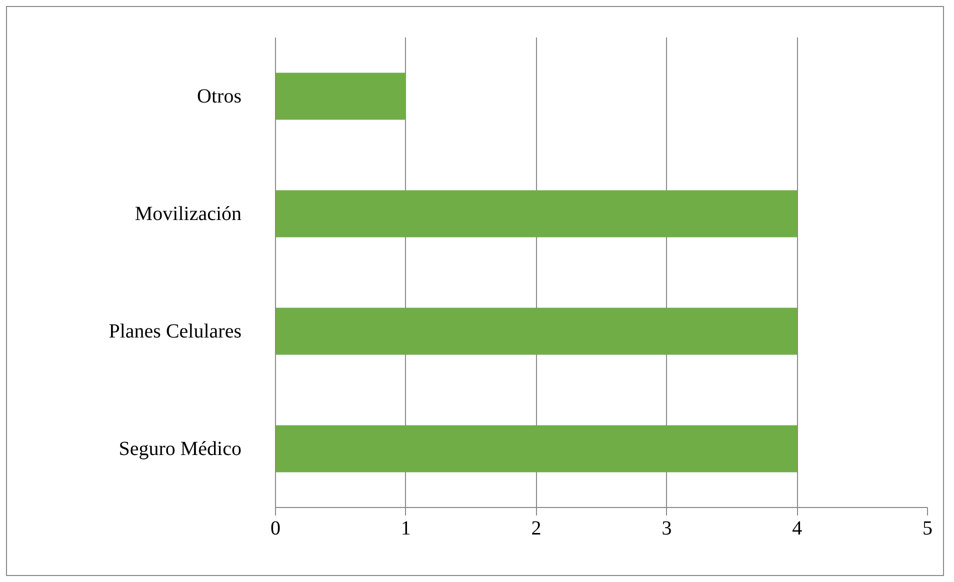 Image resolution: width=954 pixels, height=582 pixels. Describe the element at coordinates (188, 213) in the screenshot. I see `y-tick-label: Movilización` at that location.